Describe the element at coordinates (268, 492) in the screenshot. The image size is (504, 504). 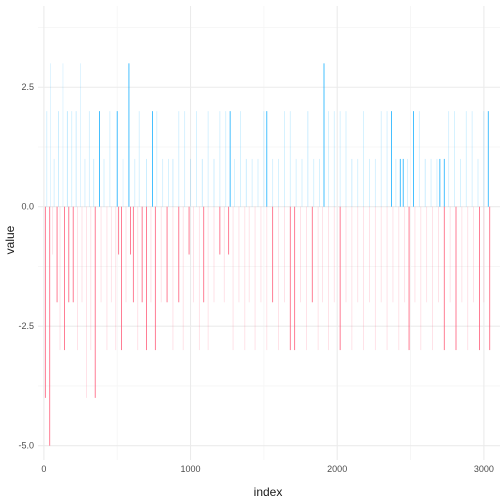
I see `x-axis-title: index` at that location.